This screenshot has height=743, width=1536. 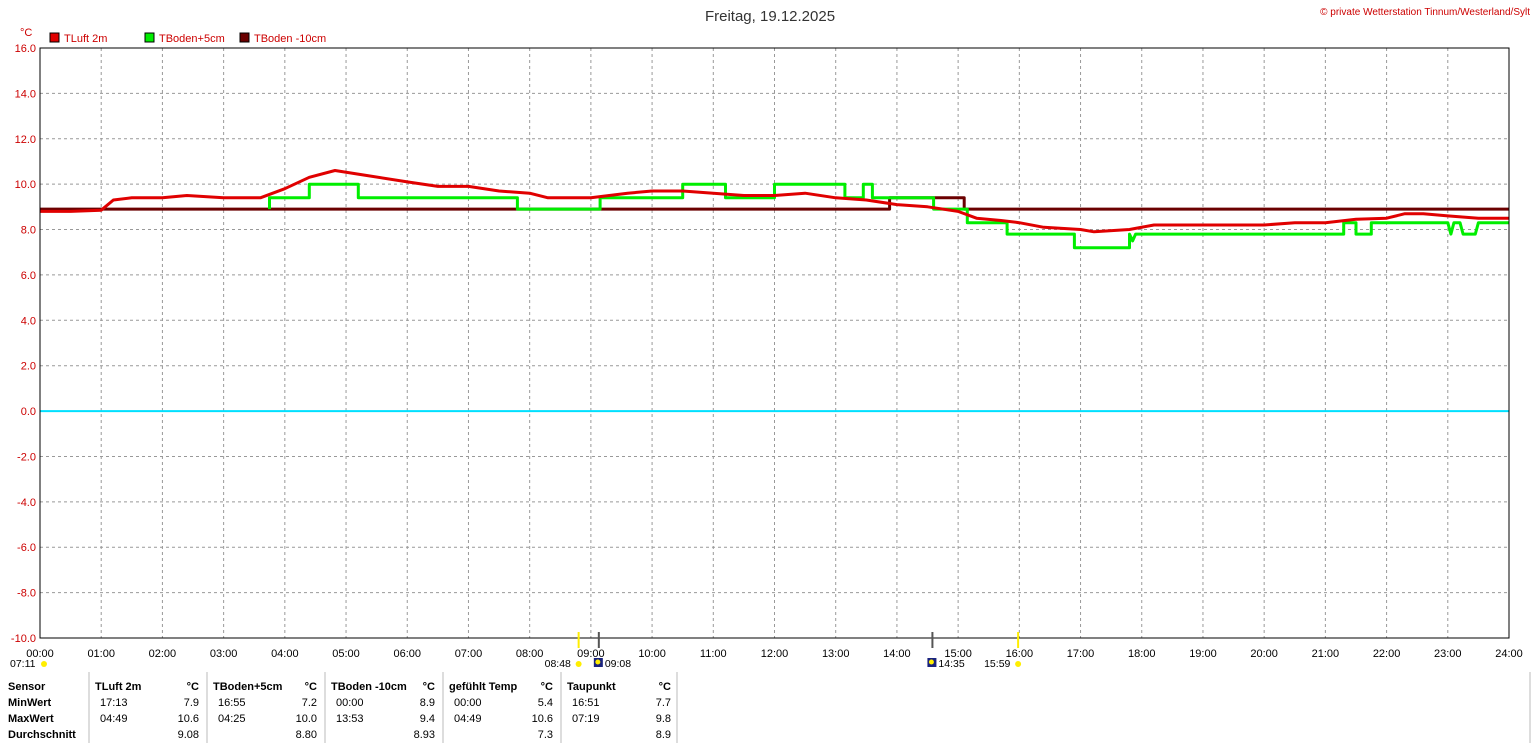 What do you see at coordinates (1326, 654) in the screenshot?
I see `x-tick-label: 21:00` at bounding box center [1326, 654].